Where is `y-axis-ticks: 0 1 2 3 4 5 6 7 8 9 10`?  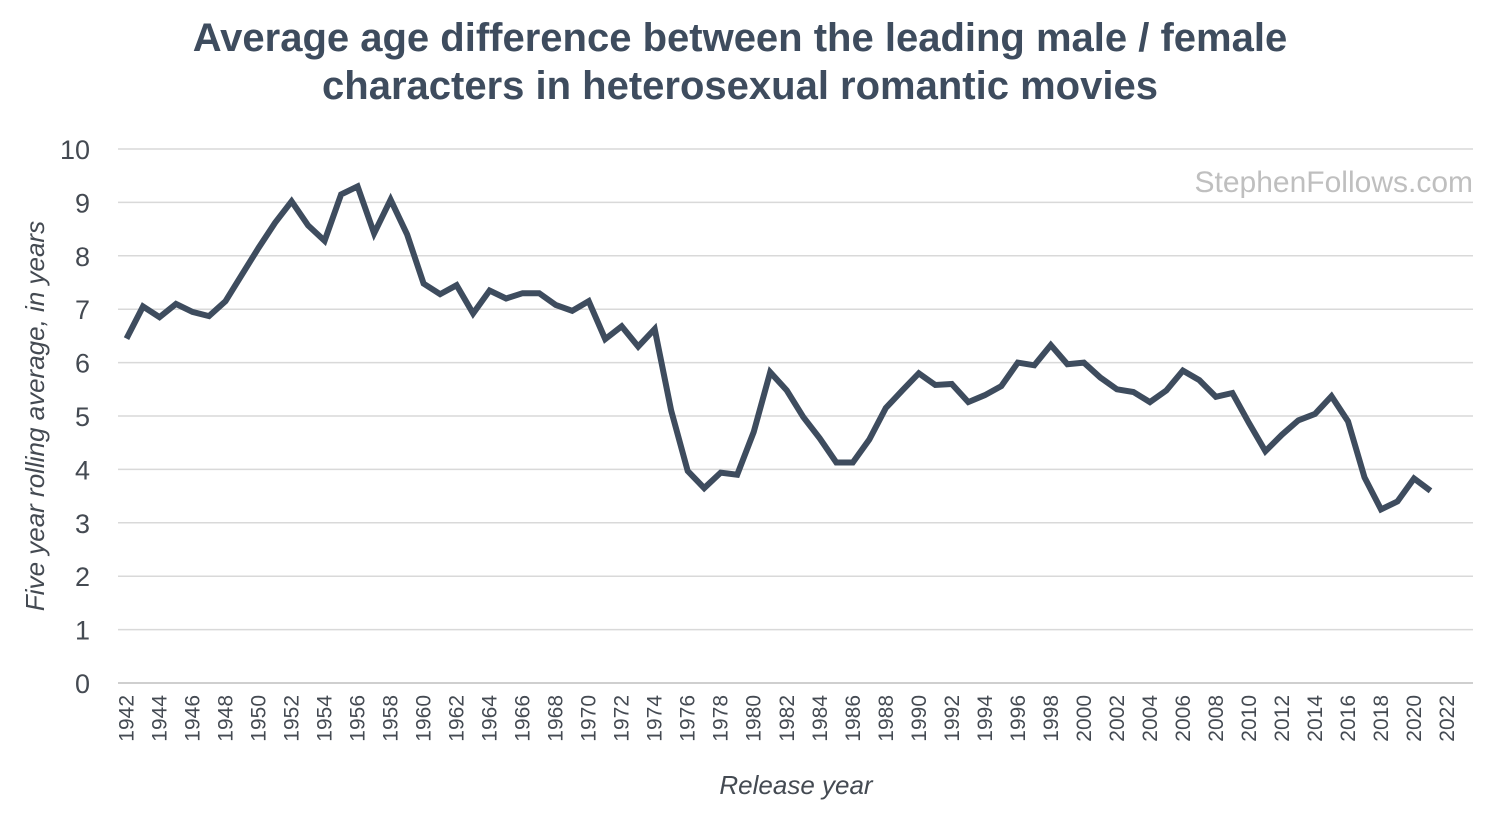 y-axis-ticks: 0 1 2 3 4 5 6 7 8 9 10 is located at coordinates (75, 417).